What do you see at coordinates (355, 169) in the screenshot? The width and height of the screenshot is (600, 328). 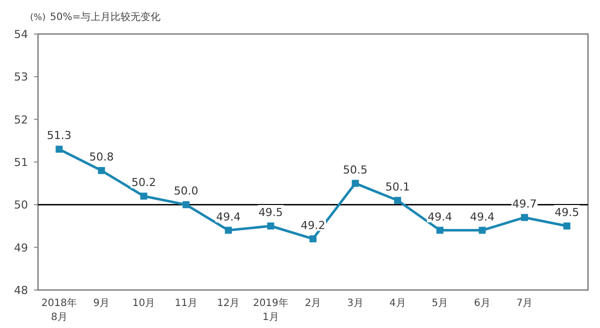 I see `data-label: 50.5` at bounding box center [355, 169].